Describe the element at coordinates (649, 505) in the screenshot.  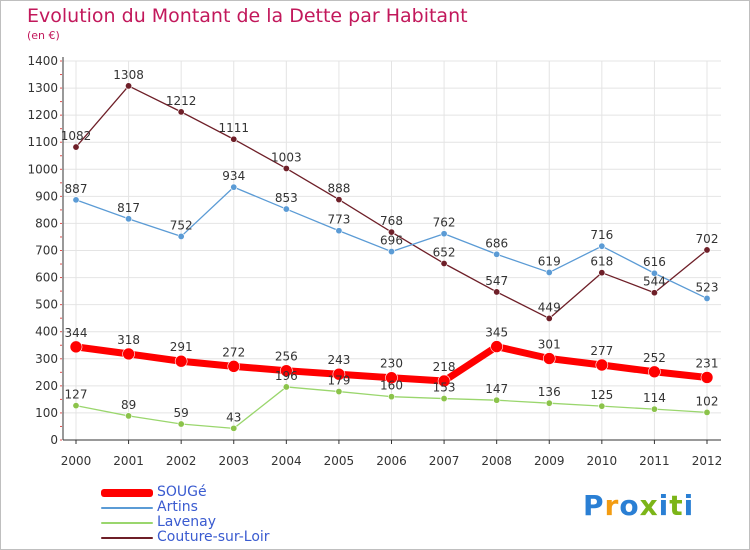
I see `logo-letter: x` at that location.